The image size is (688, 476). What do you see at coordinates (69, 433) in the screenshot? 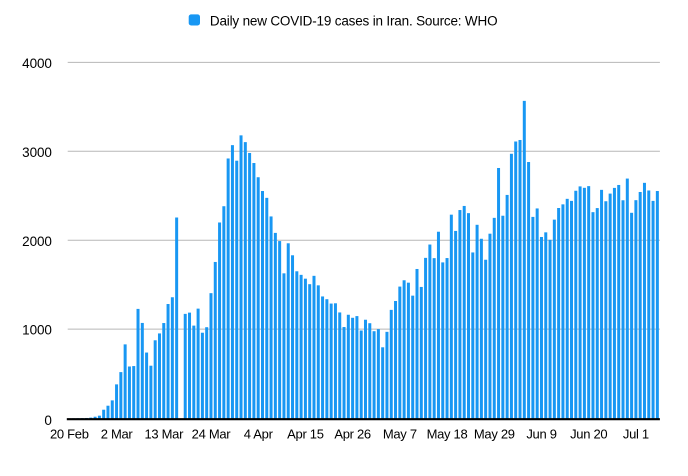
I see `svg-text: 20 Feb` at bounding box center [69, 433].